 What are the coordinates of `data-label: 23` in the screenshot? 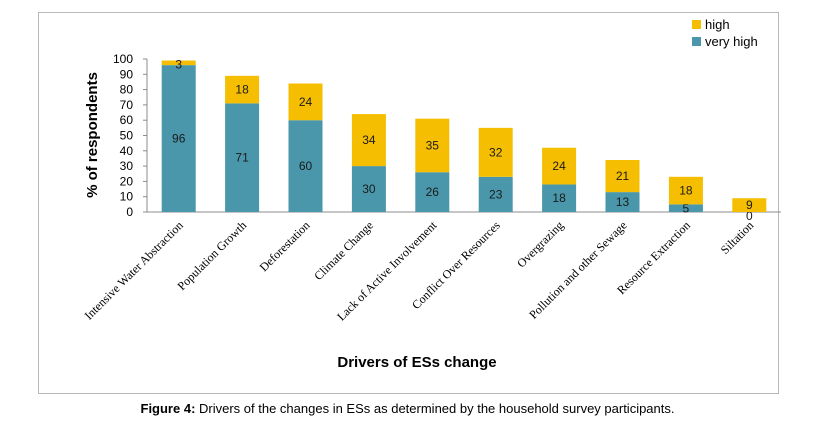 It's located at (496, 194).